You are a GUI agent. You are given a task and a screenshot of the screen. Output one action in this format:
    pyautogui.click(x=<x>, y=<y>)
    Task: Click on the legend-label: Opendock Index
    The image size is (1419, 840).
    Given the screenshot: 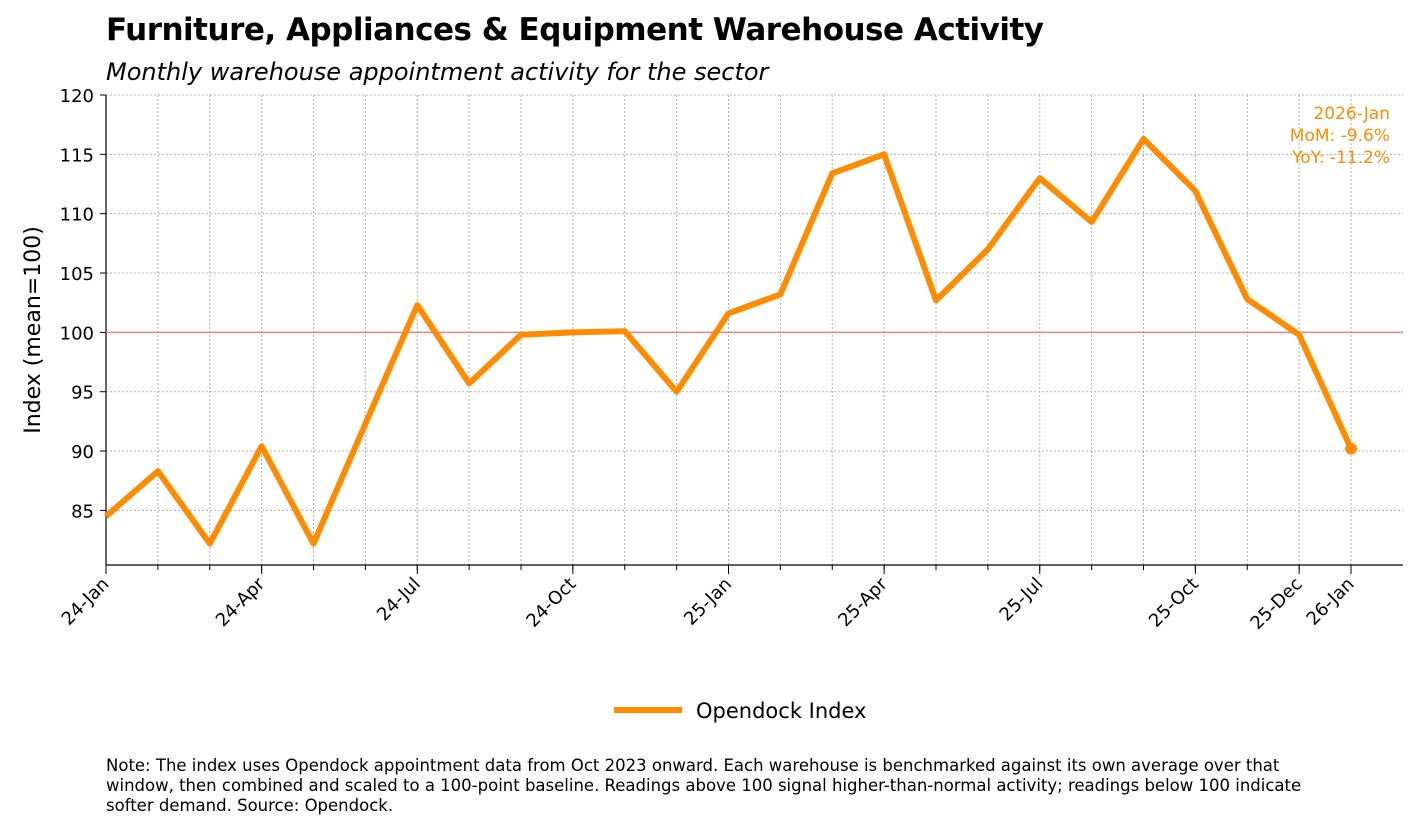 What is the action you would take?
    pyautogui.click(x=781, y=711)
    